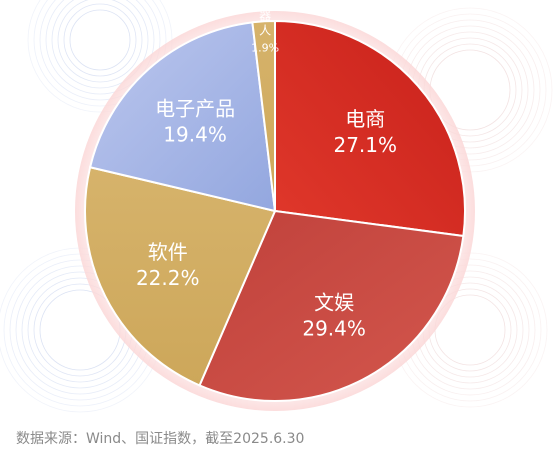  What do you see at coordinates (334, 302) in the screenshot?
I see `slice-category-2: 文娱` at bounding box center [334, 302].